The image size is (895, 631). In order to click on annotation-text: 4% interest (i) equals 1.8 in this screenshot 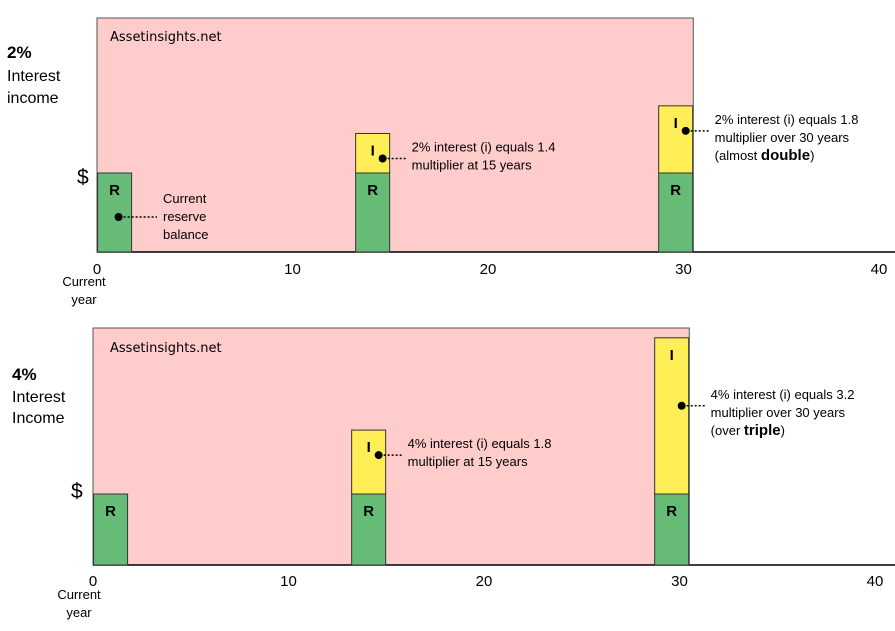, I will do `click(480, 443)`.